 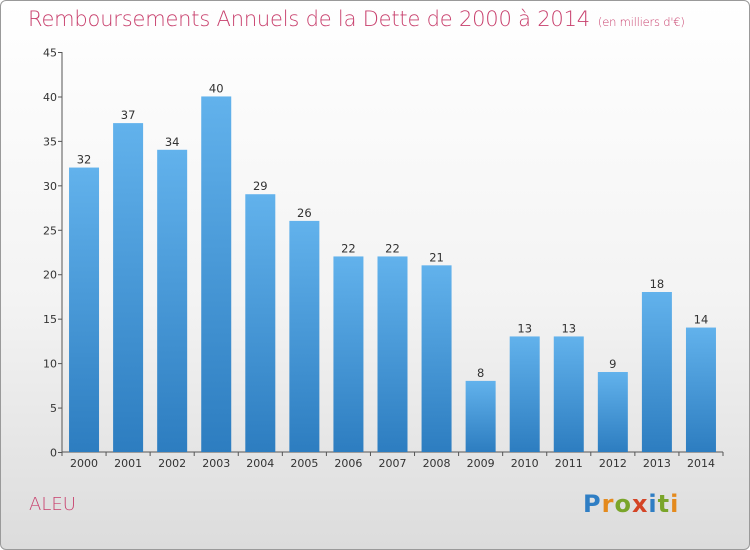 I want to click on y-tick-label: 30, so click(x=50, y=186).